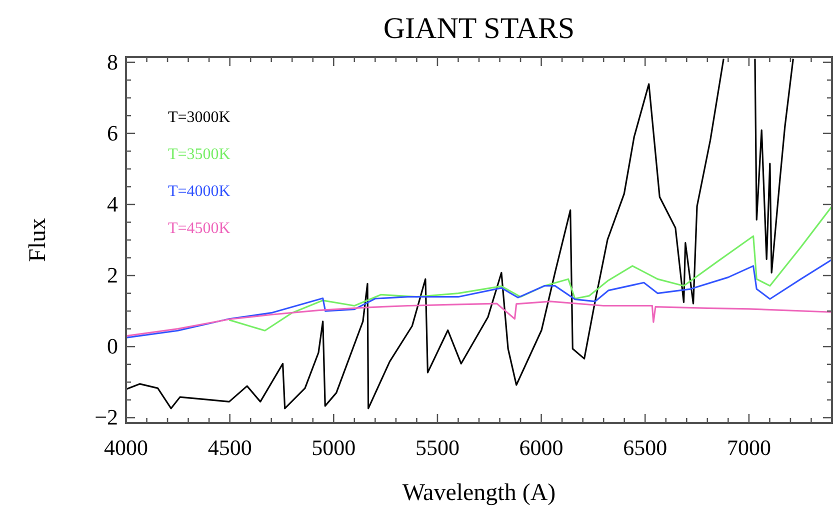 Image resolution: width=837 pixels, height=511 pixels. What do you see at coordinates (199, 228) in the screenshot?
I see `text: T=4500K` at bounding box center [199, 228].